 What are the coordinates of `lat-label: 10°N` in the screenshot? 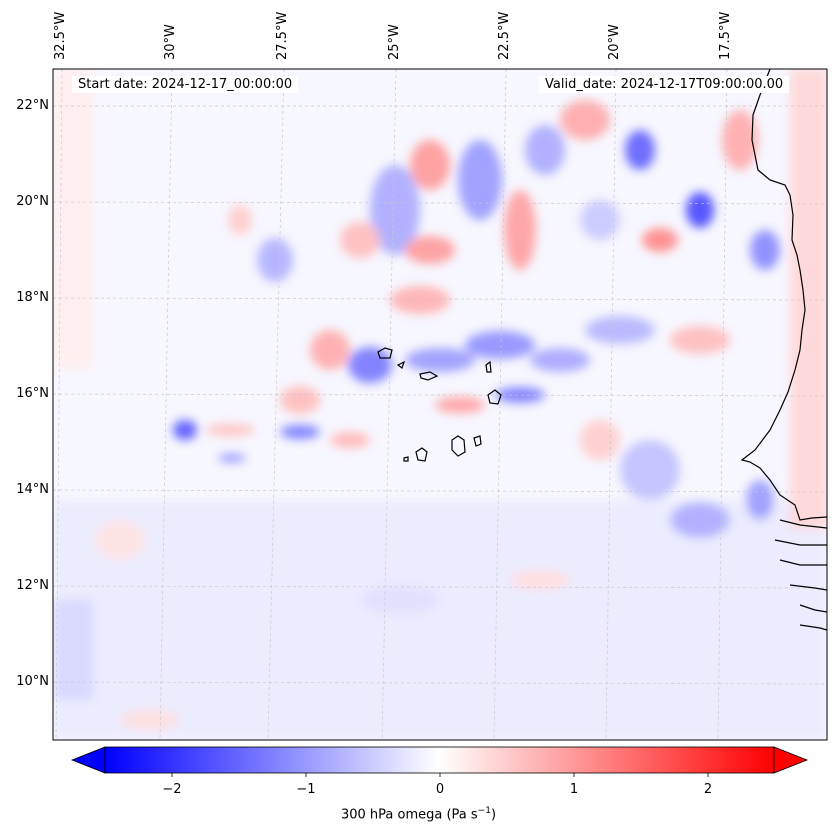 It's located at (32, 681).